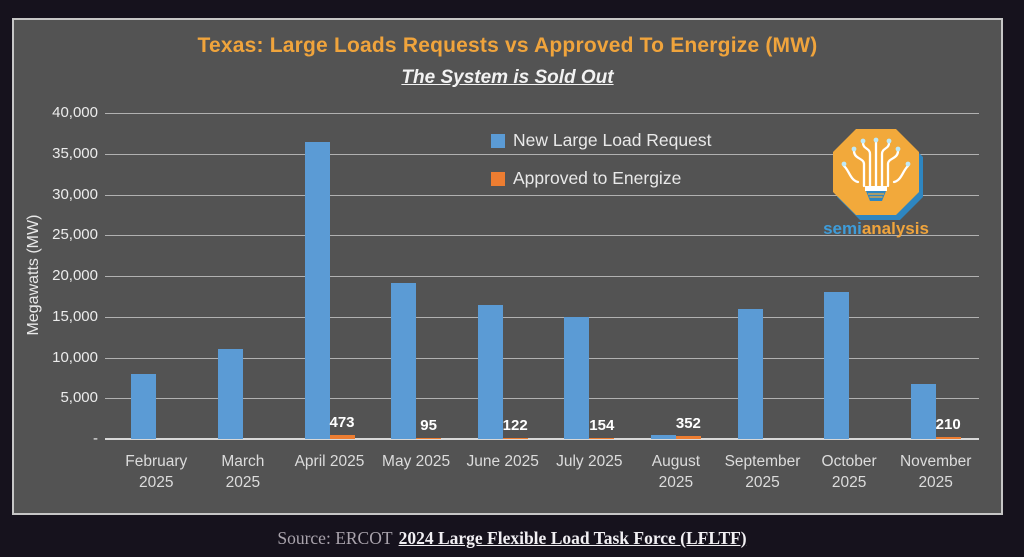  What do you see at coordinates (156, 472) in the screenshot?
I see `x-tick-label: February 2025` at bounding box center [156, 472].